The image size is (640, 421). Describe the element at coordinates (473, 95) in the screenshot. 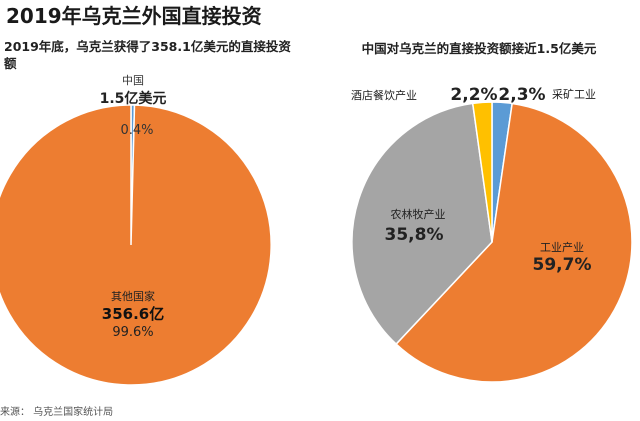

I see `label-hotel-pct: 2,2%` at that location.